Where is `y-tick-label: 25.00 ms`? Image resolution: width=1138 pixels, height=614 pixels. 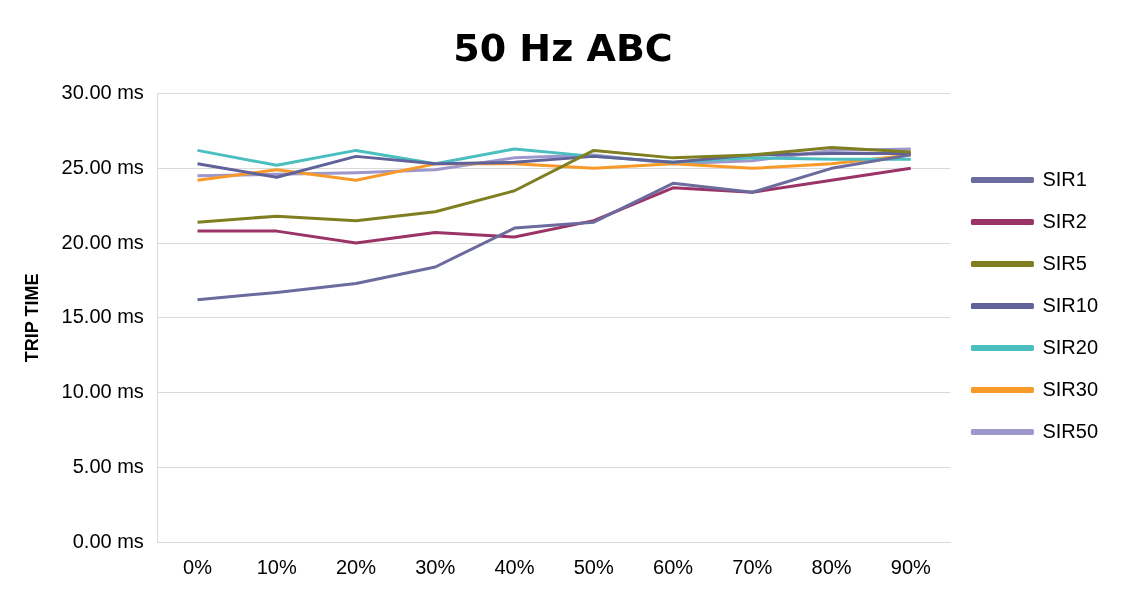
y-tick-label: 25.00 ms is located at coordinates (102, 166).